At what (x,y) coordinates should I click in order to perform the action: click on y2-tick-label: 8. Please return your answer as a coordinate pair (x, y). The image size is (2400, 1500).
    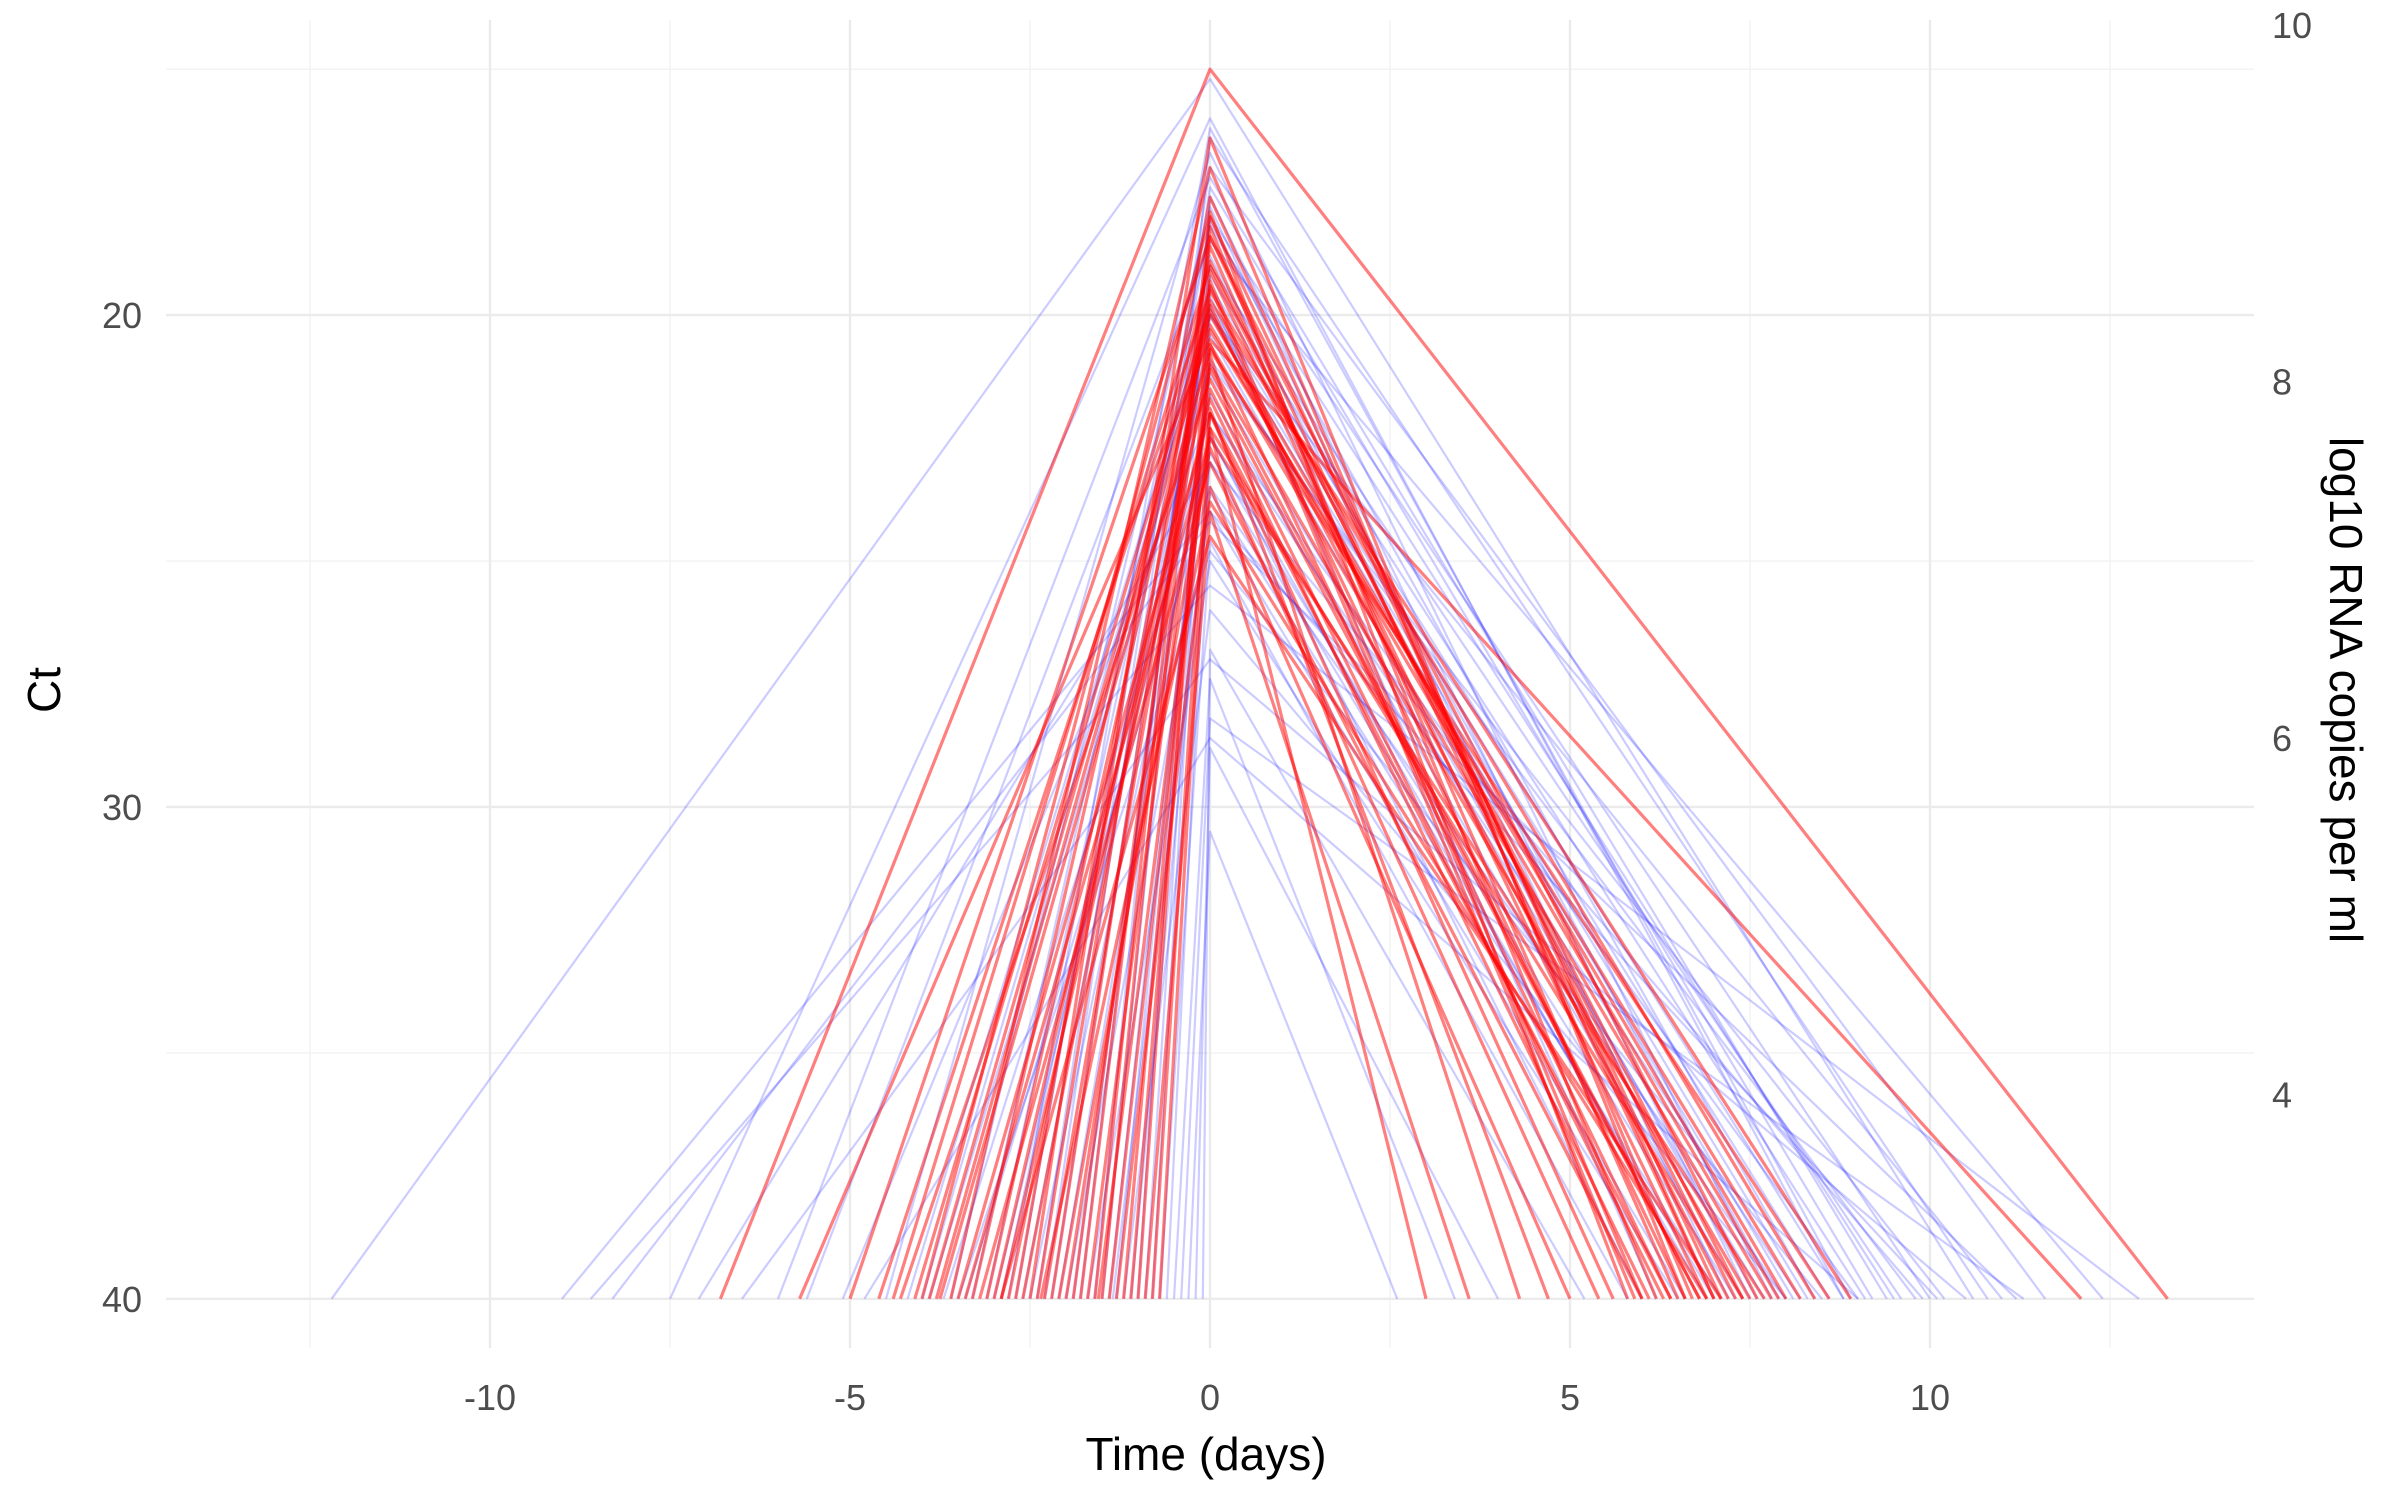
    Looking at the image, I should click on (2282, 382).